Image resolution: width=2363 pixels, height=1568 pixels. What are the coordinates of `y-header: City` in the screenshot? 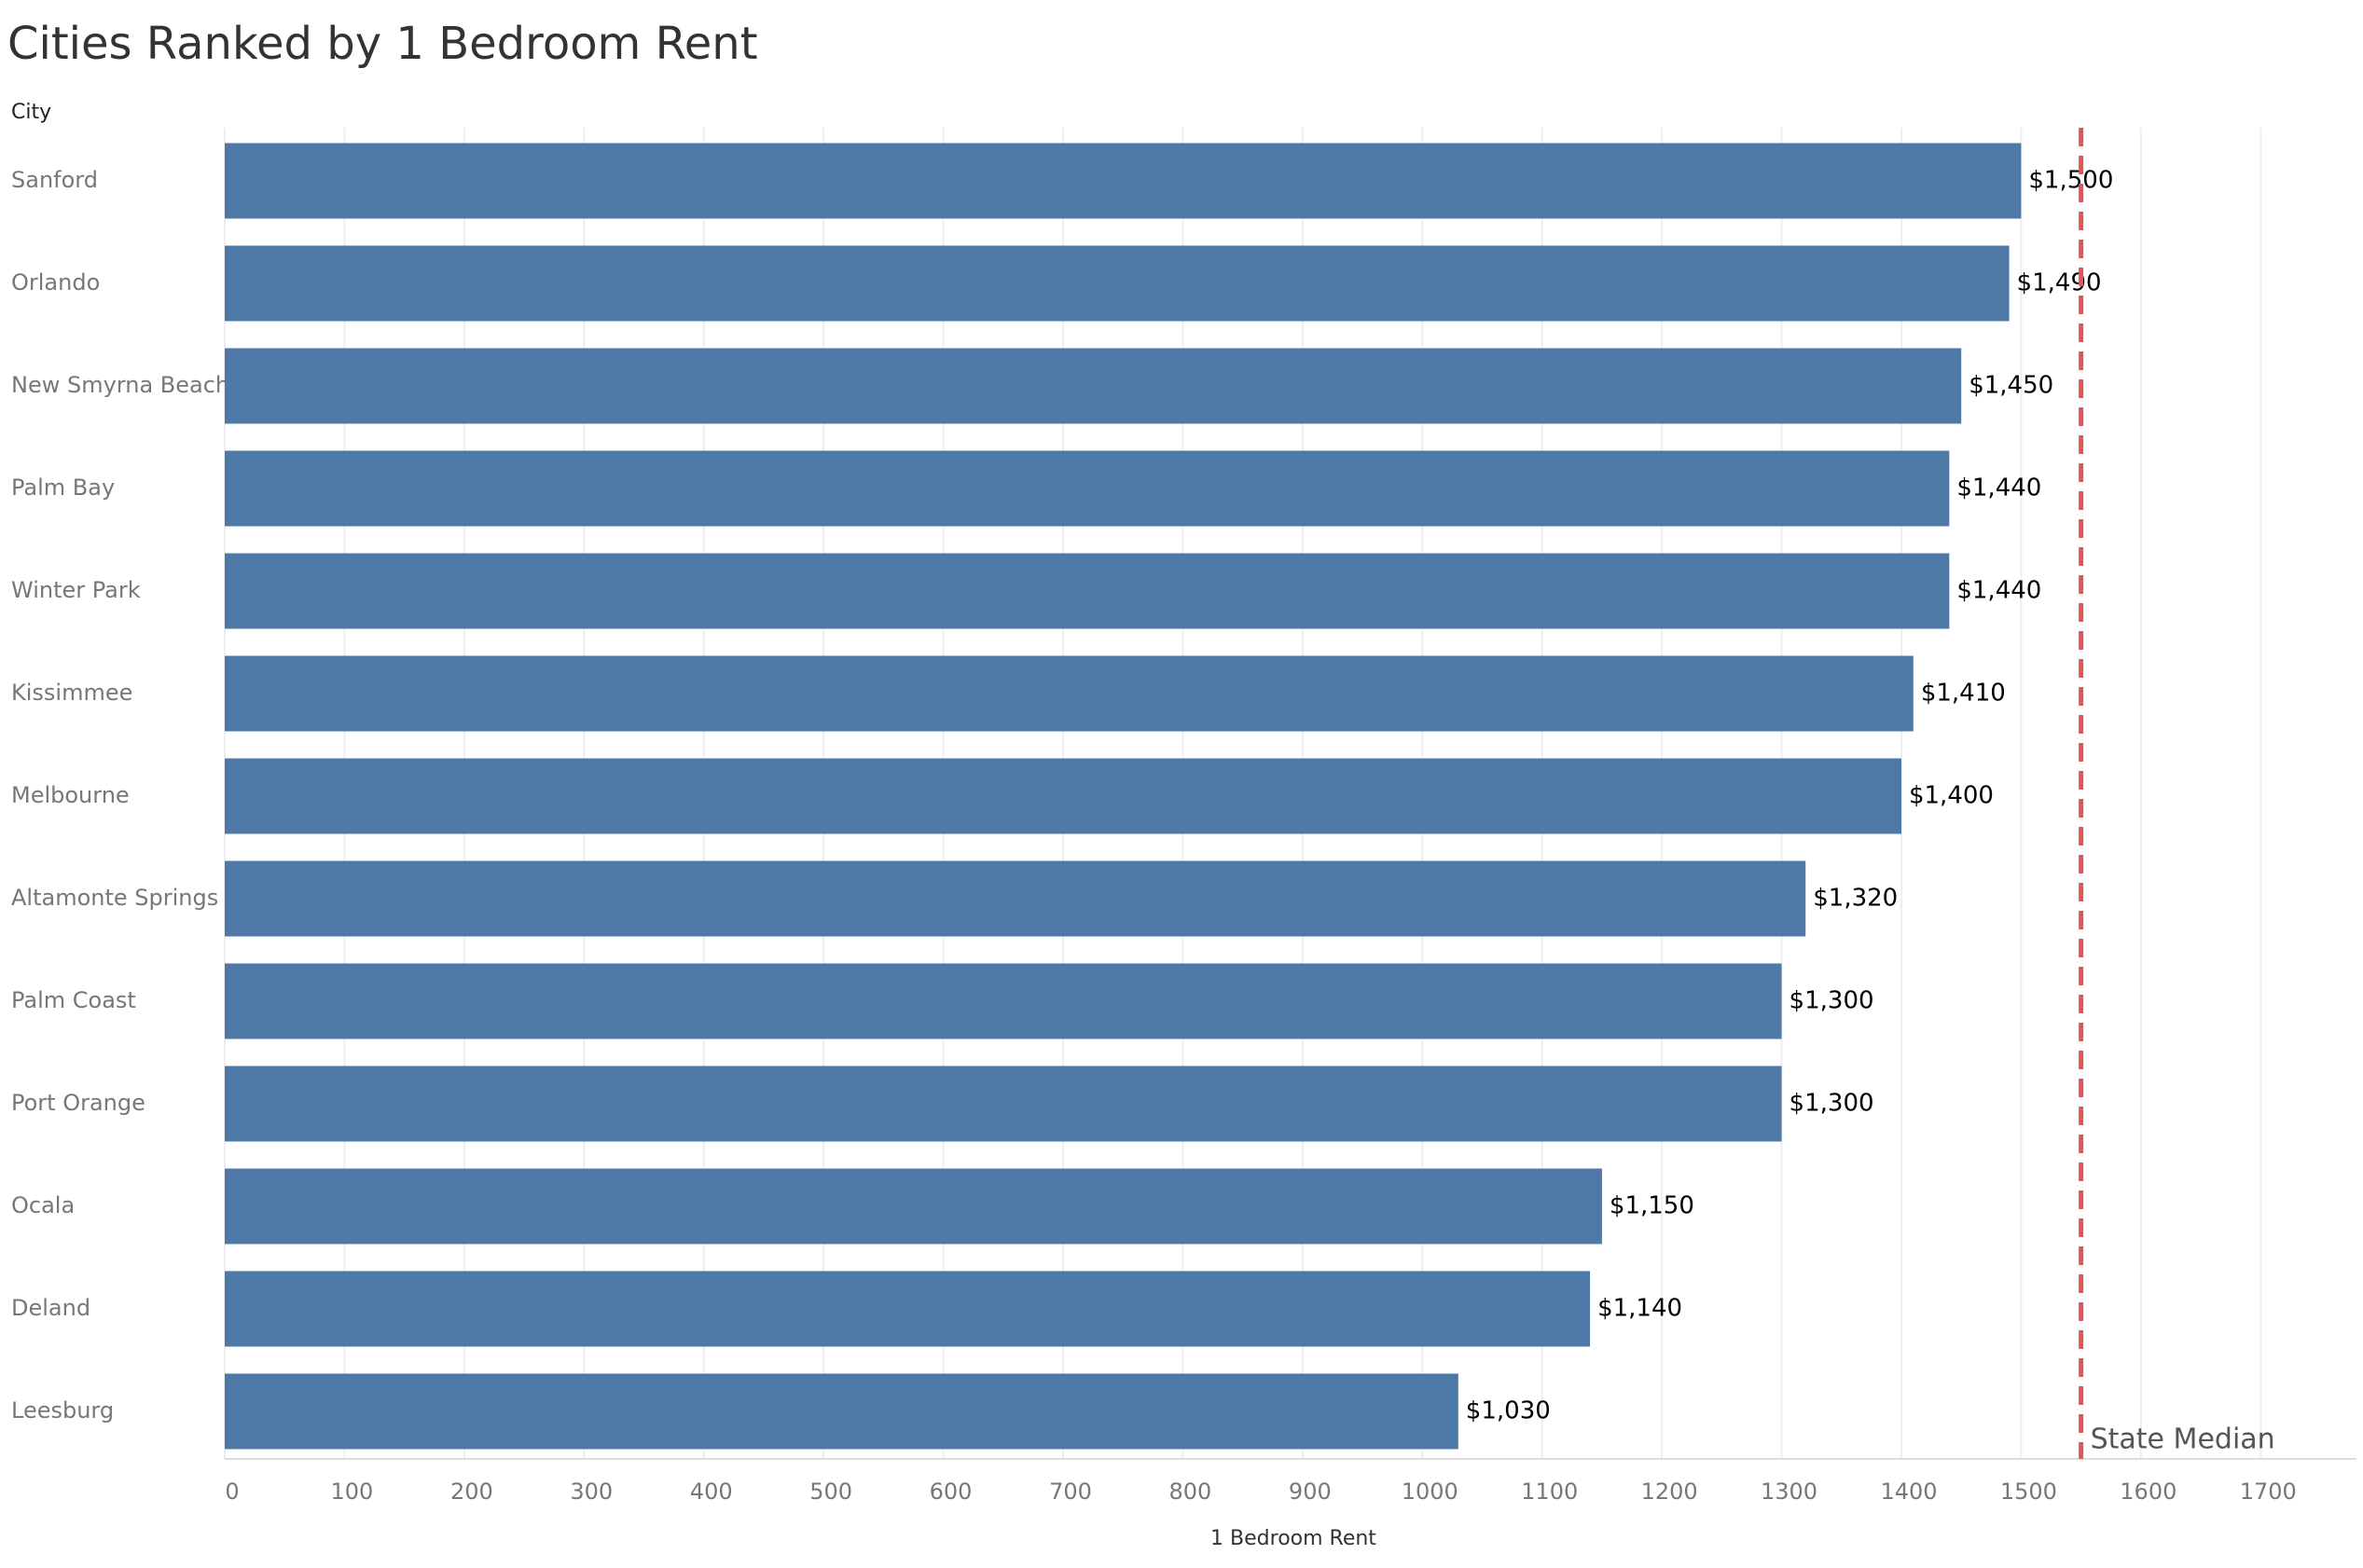 It's located at (31, 112).